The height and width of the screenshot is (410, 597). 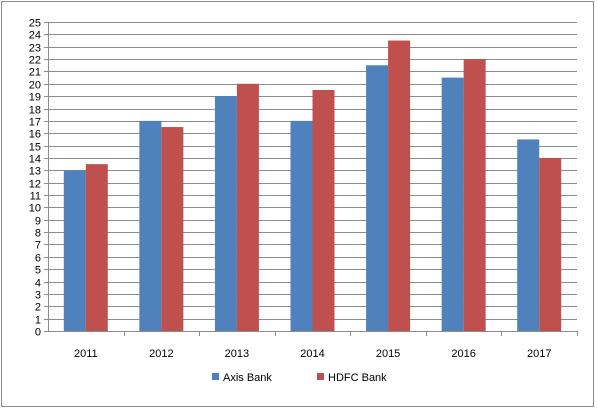 I want to click on y-tick-label: 1, so click(x=38, y=321).